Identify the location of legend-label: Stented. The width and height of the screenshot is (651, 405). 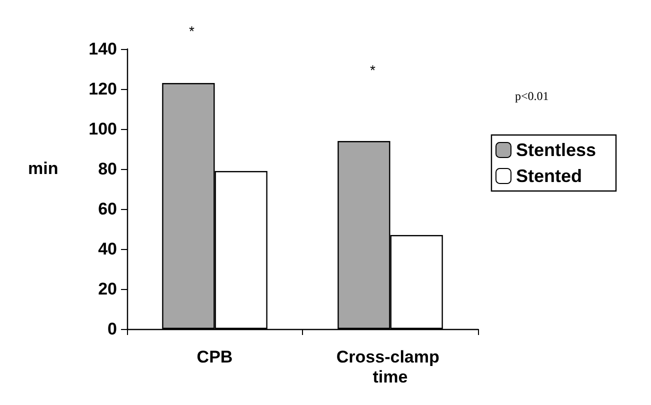
(549, 176).